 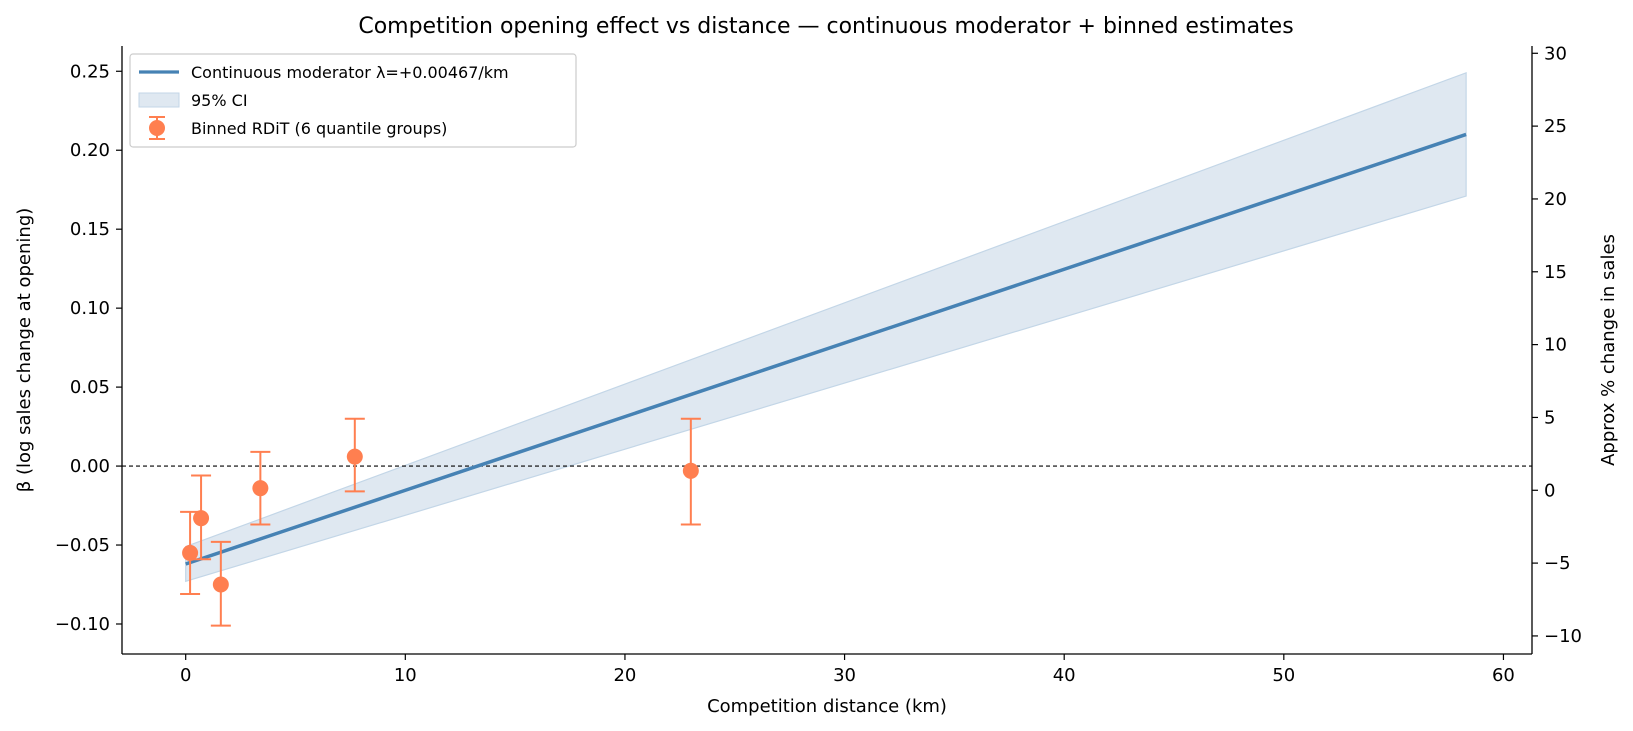 What do you see at coordinates (405, 675) in the screenshot?
I see `x-tick-label: 10` at bounding box center [405, 675].